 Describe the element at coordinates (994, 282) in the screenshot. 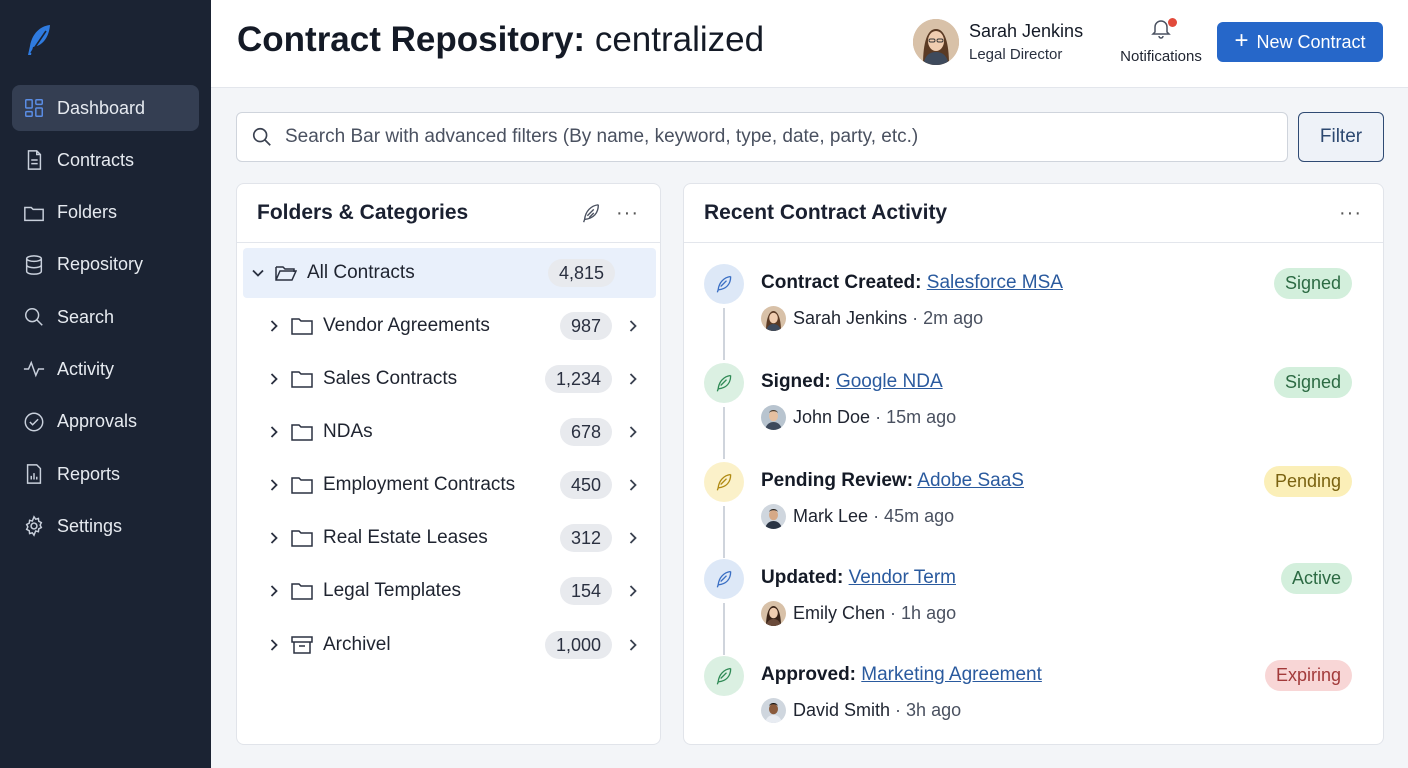

I see `contract-link: Salesforce MSA` at that location.